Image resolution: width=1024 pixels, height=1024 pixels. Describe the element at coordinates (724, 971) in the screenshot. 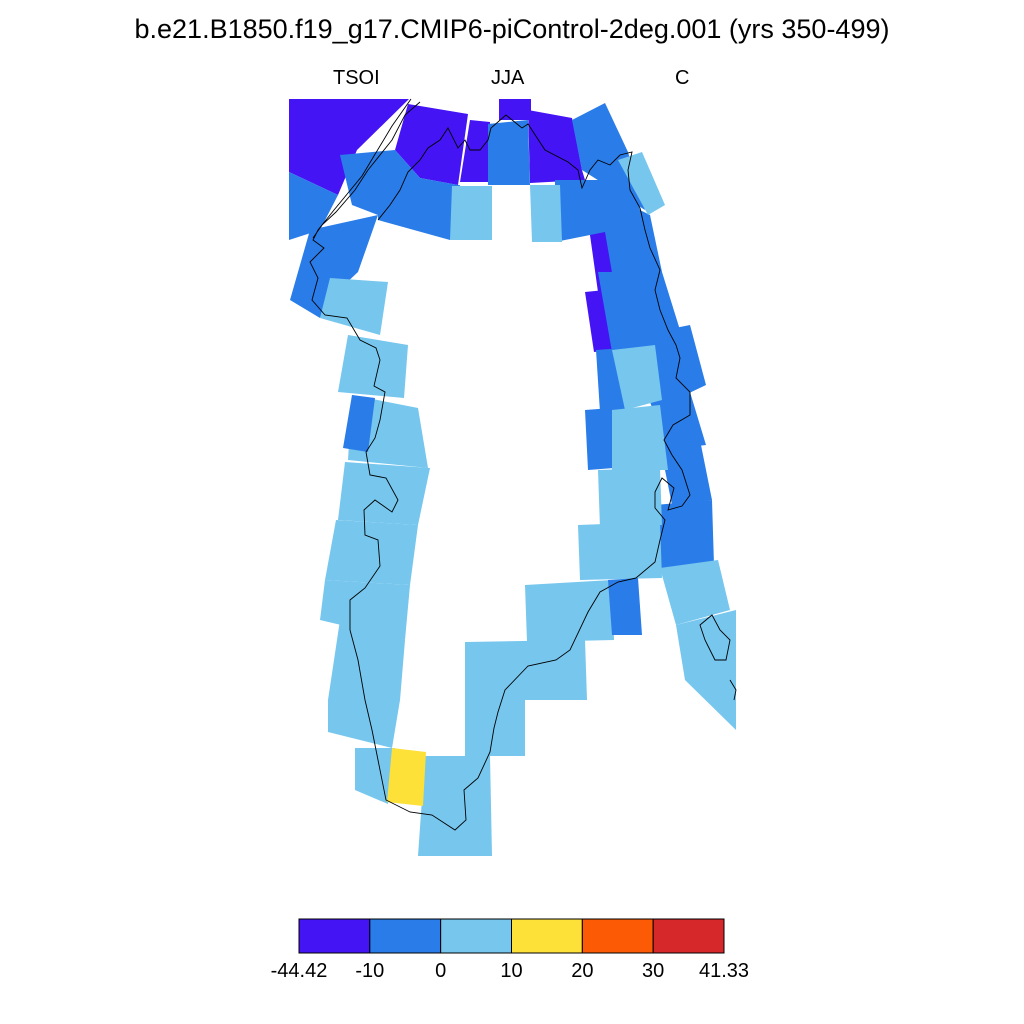

I see `colorbar-label: 41.33` at that location.